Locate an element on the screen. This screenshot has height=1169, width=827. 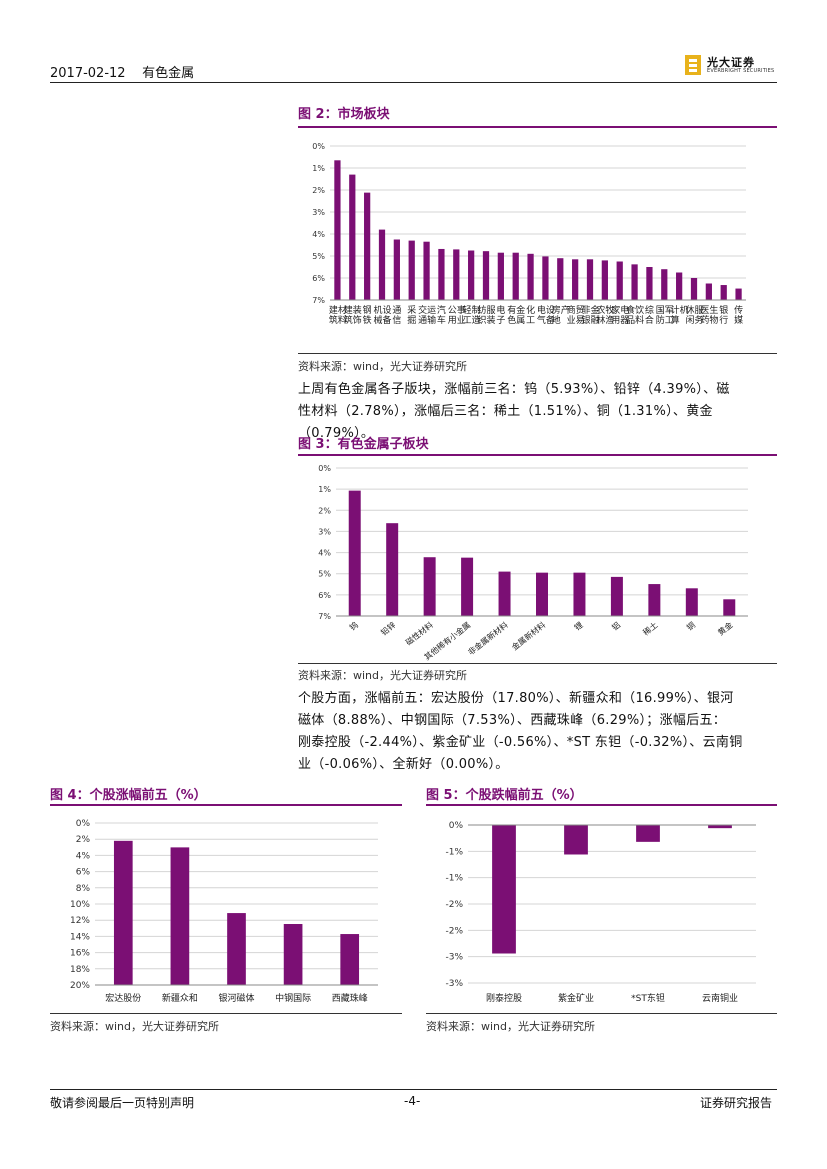
x-category-label: 房地 is located at coordinates (556, 315).